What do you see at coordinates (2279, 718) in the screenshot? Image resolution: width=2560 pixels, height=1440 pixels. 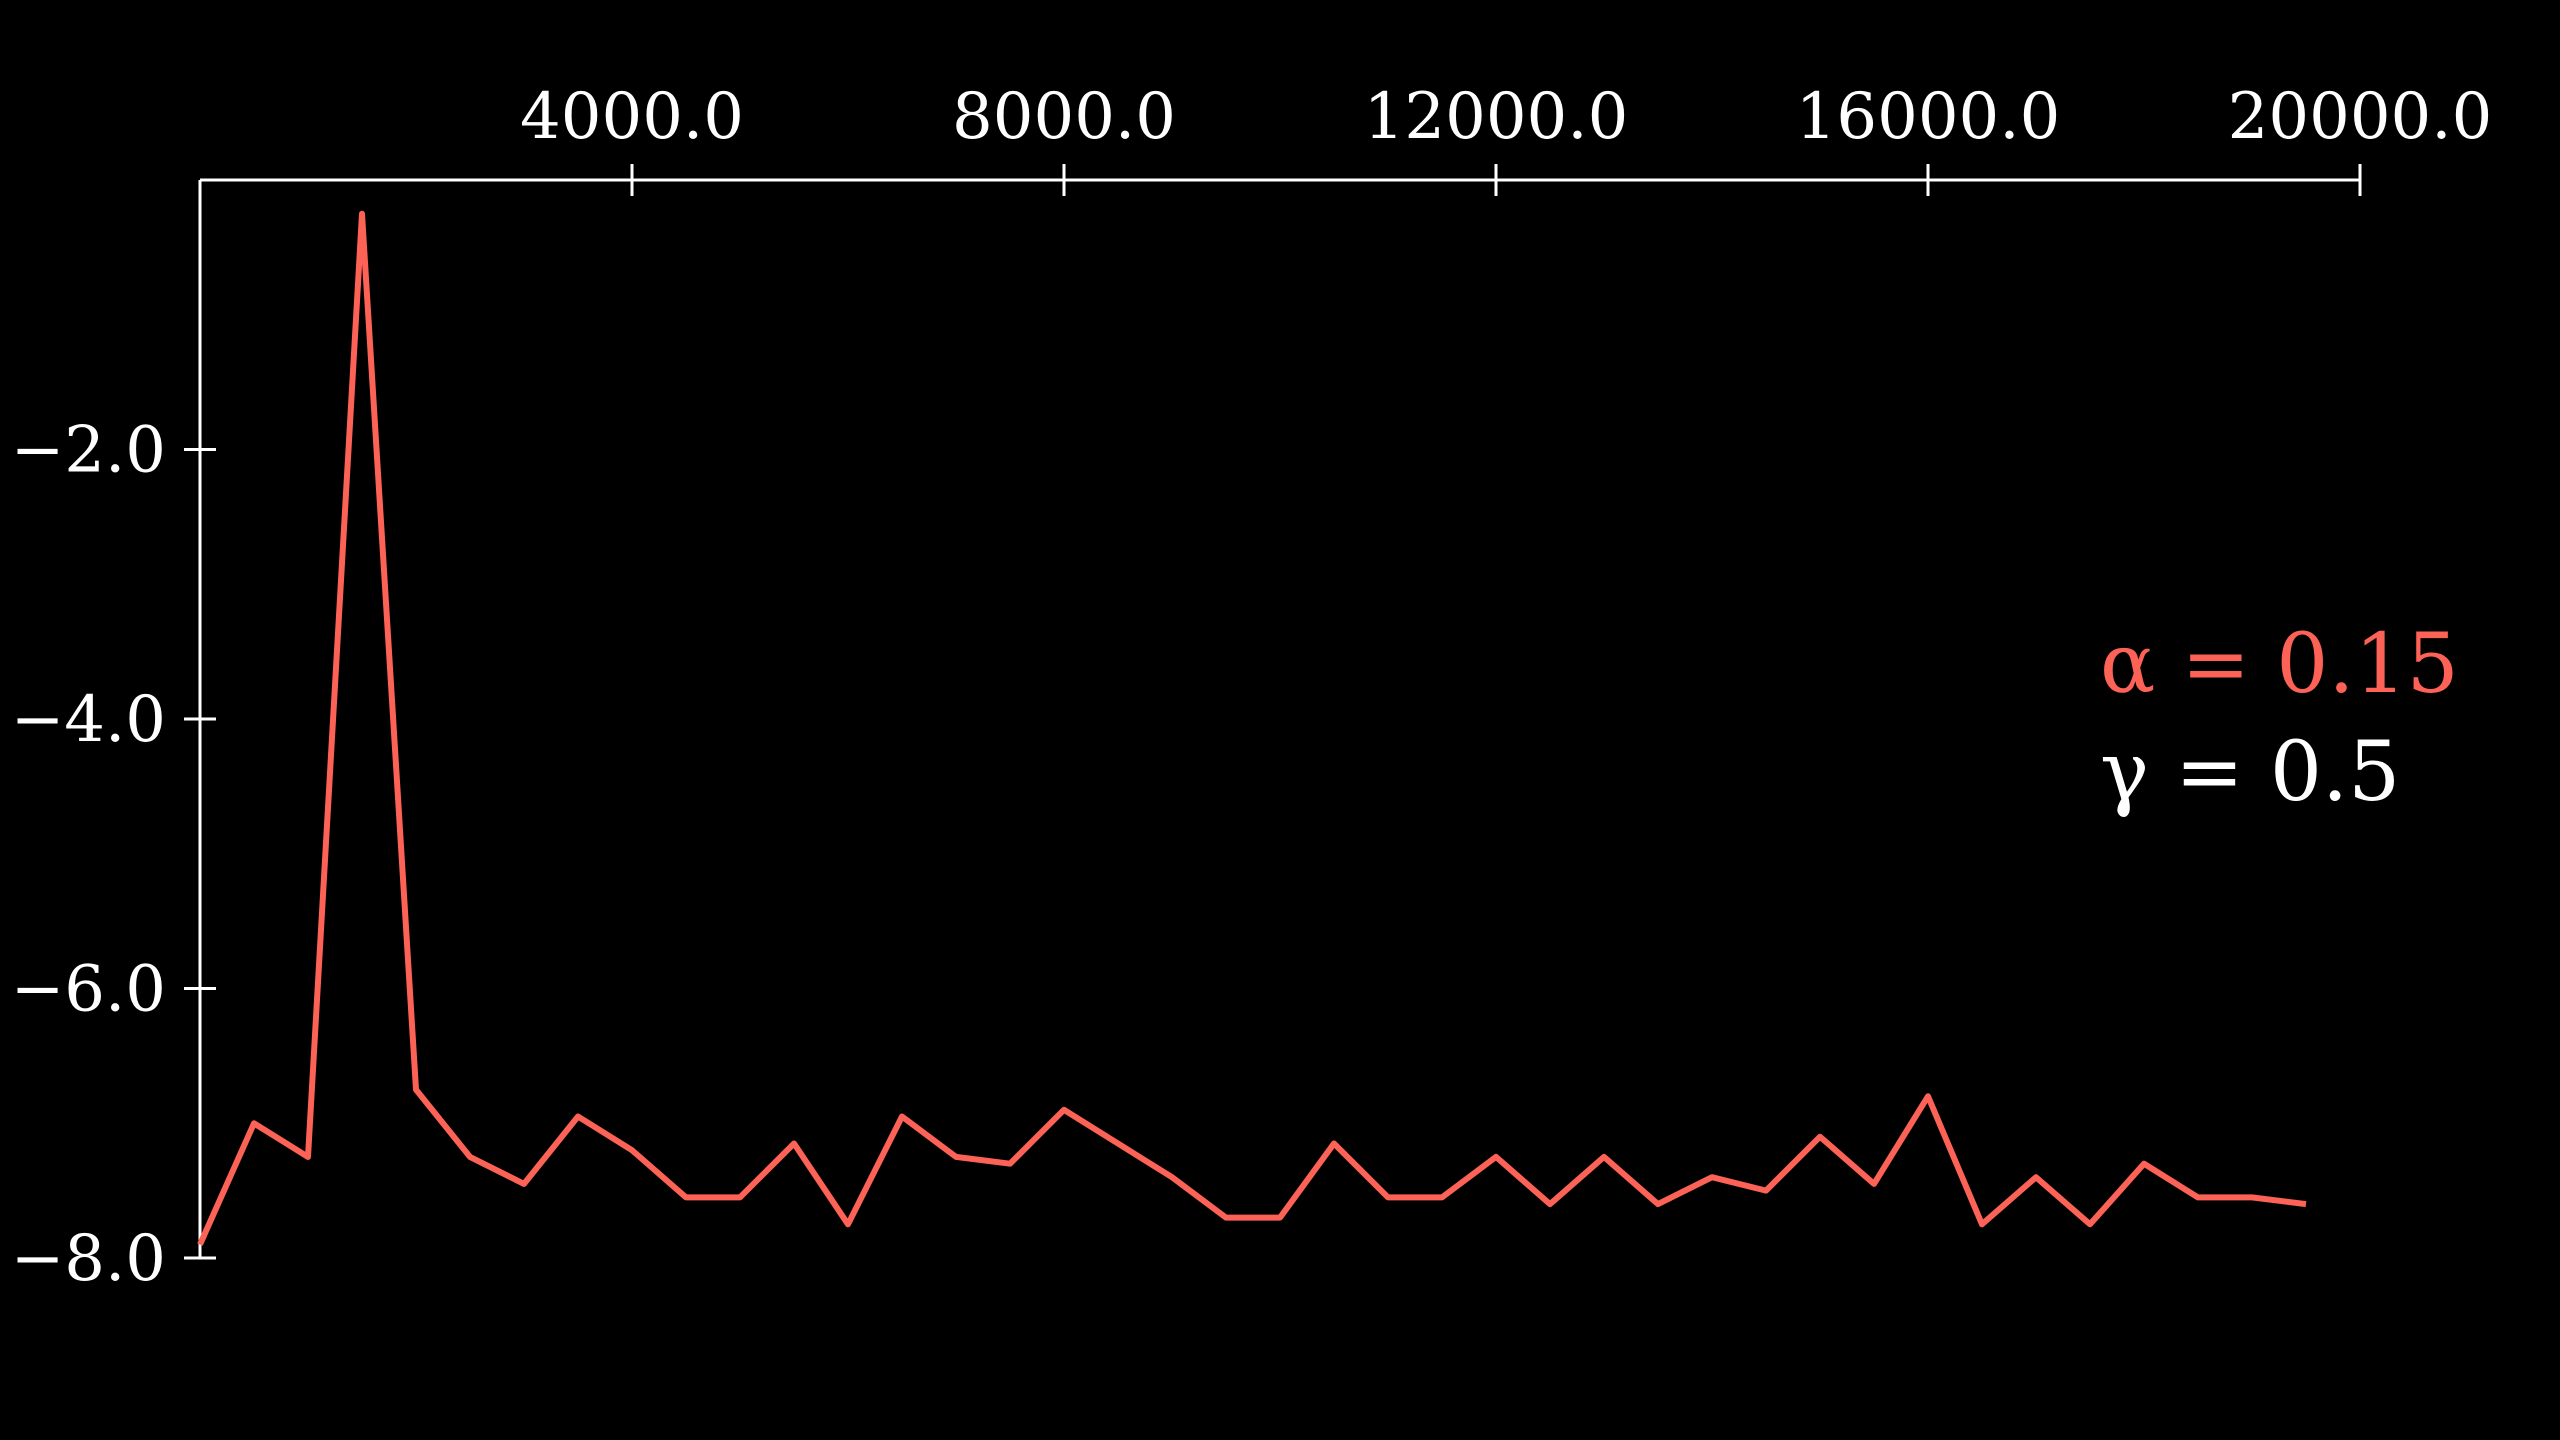 I see `legend-annotations: α = 0.15 γ = 0.5` at bounding box center [2279, 718].